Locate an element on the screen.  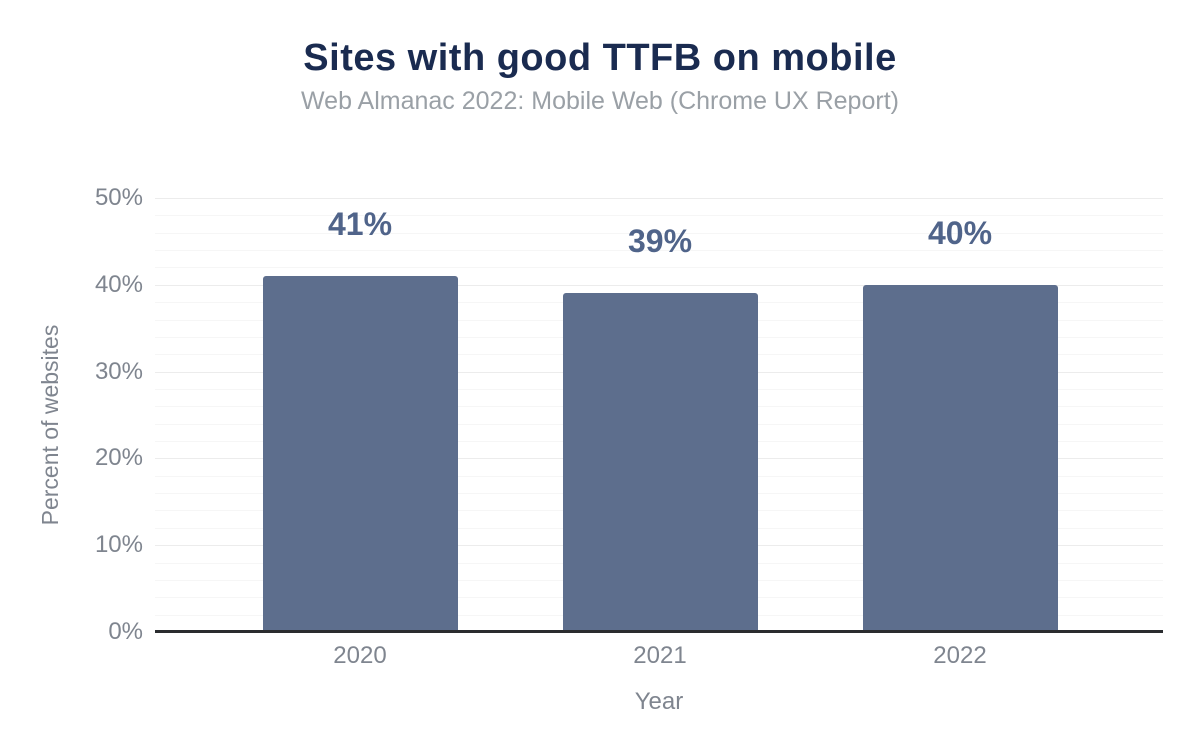
y-tick-label: 20% is located at coordinates (118, 457).